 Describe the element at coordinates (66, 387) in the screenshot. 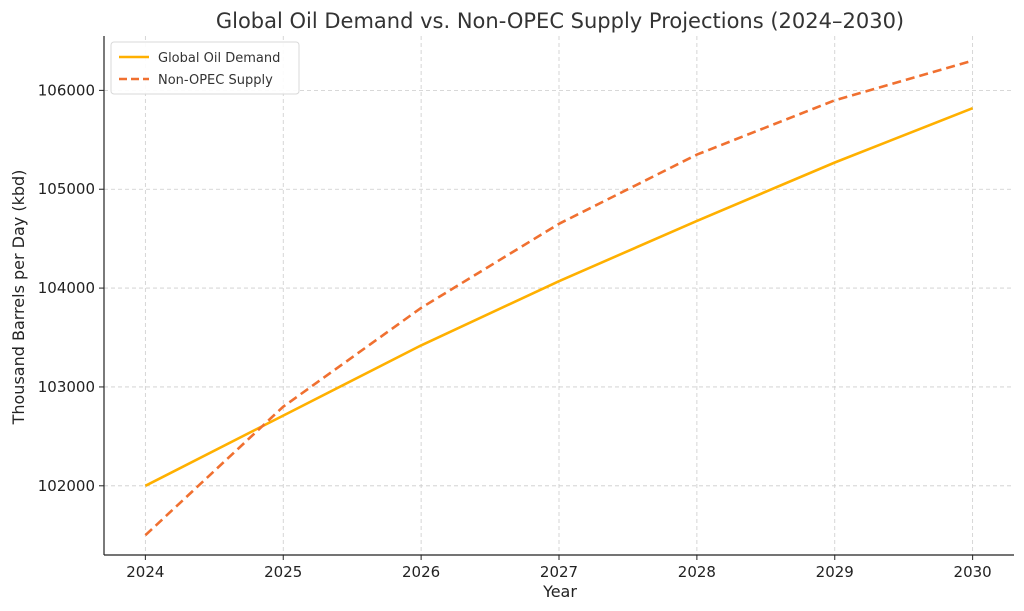

I see `y-tick-label: 103000` at that location.